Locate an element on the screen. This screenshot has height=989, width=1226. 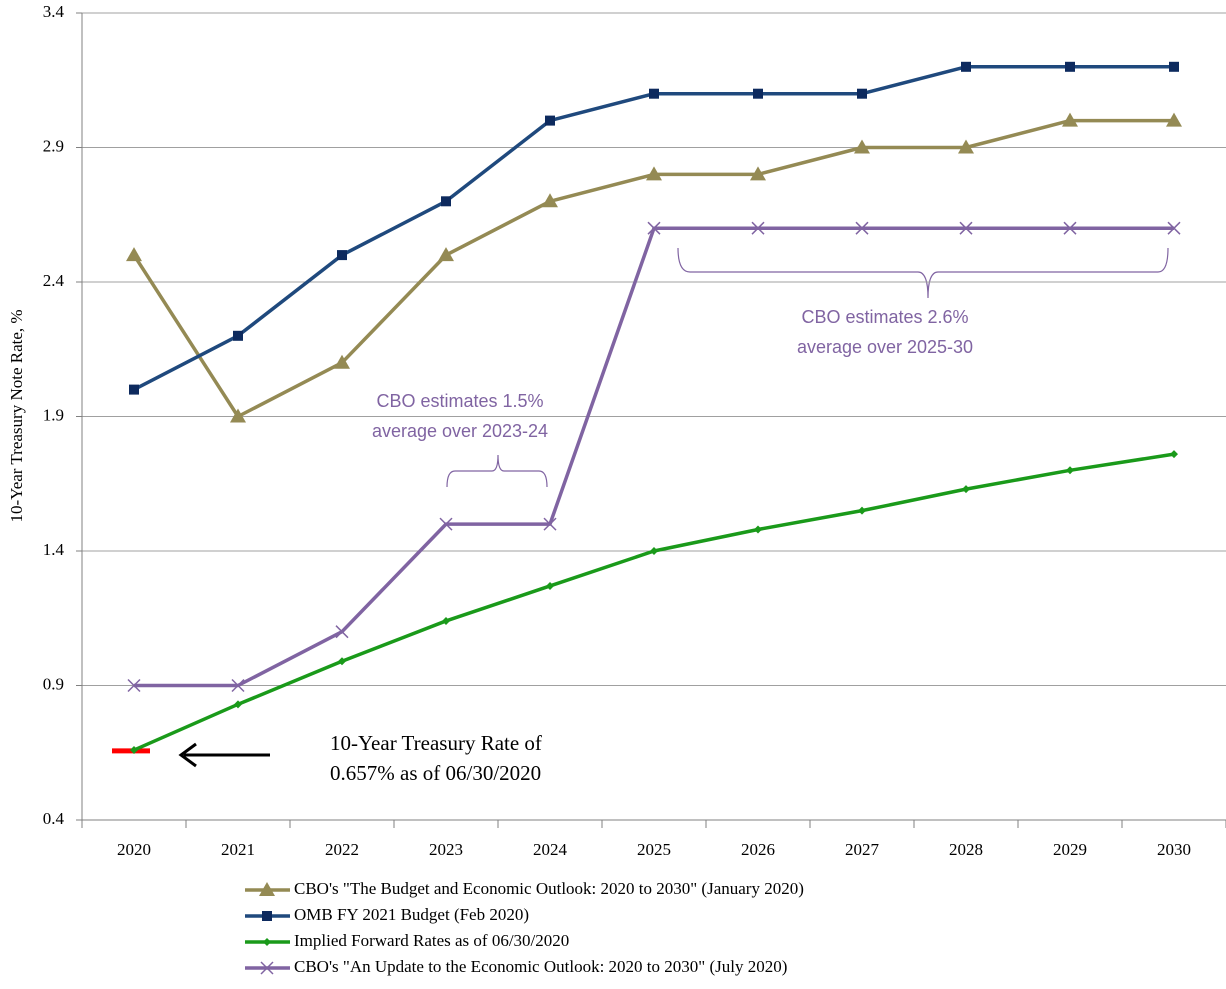
x-tick-label: 2029 is located at coordinates (1070, 849).